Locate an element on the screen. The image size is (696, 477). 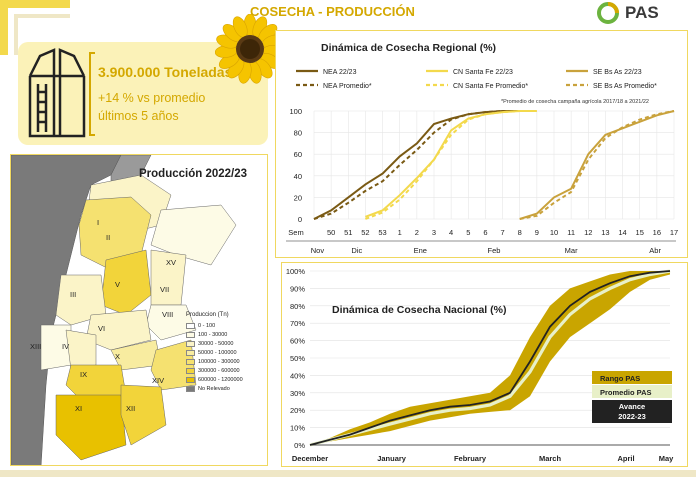
regional-legend-label: CN Santa Fe 22/23 is located at coordinates (483, 72).